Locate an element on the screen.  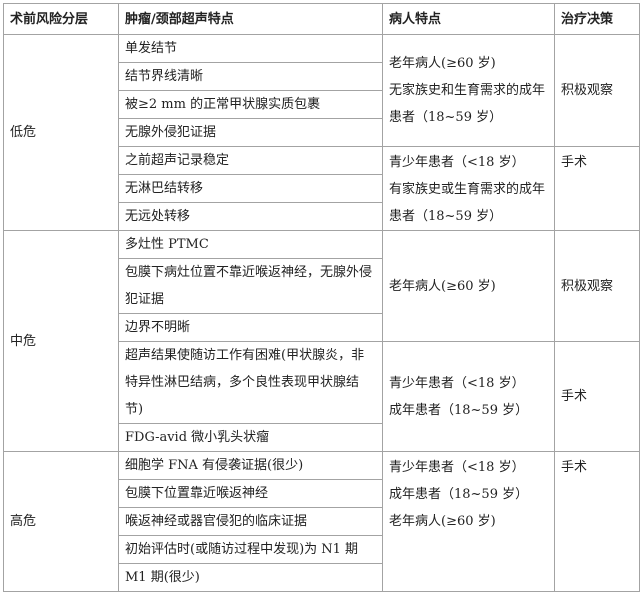
table-row: 无淋巴结转移 is located at coordinates (322, 188).